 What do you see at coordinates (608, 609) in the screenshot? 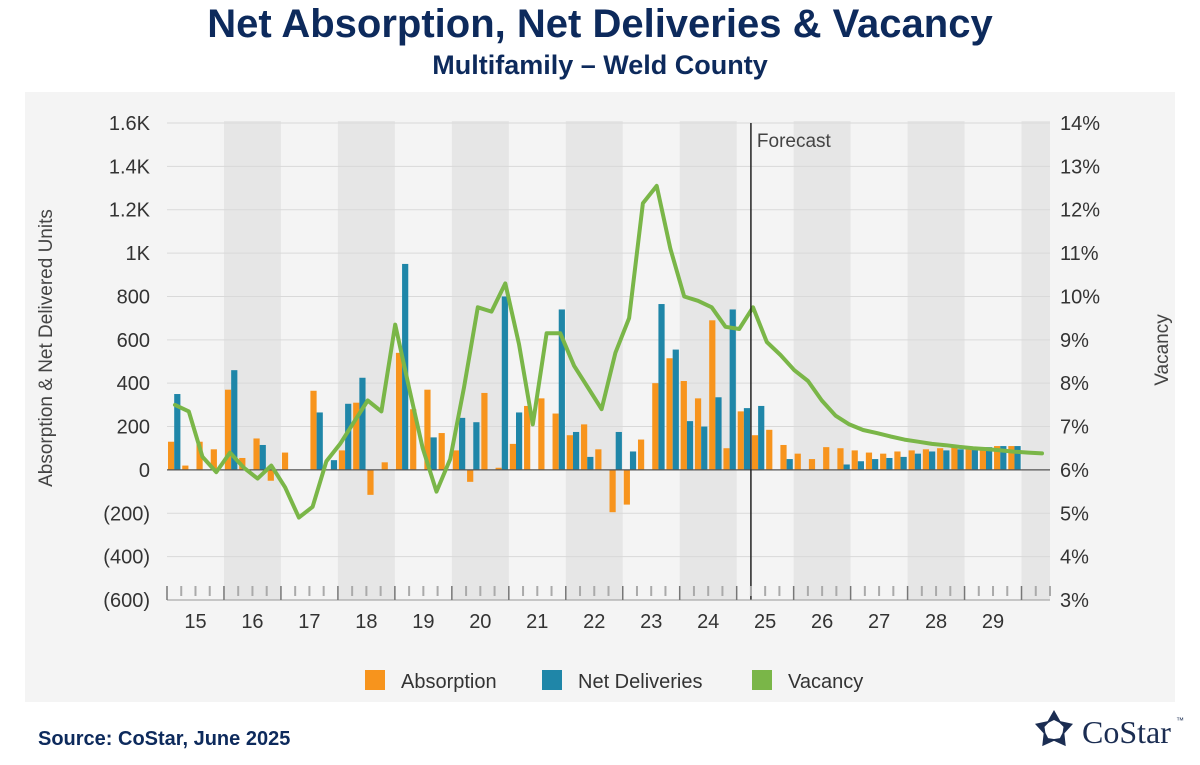
I see `x-axis: 15 16 17 18 19 20 21 22 23 24 25 26 27 28 29` at bounding box center [608, 609].